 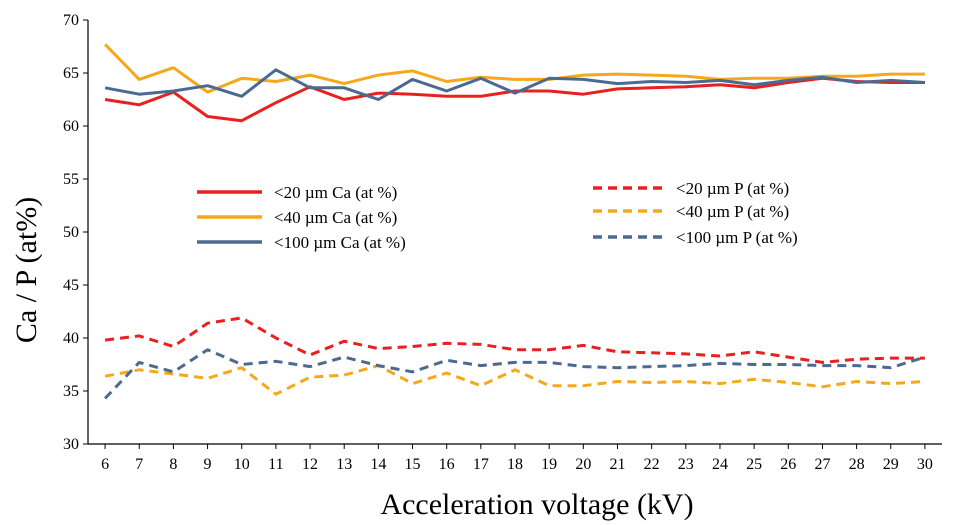 What do you see at coordinates (413, 464) in the screenshot?
I see `x-tick-label: 15` at bounding box center [413, 464].